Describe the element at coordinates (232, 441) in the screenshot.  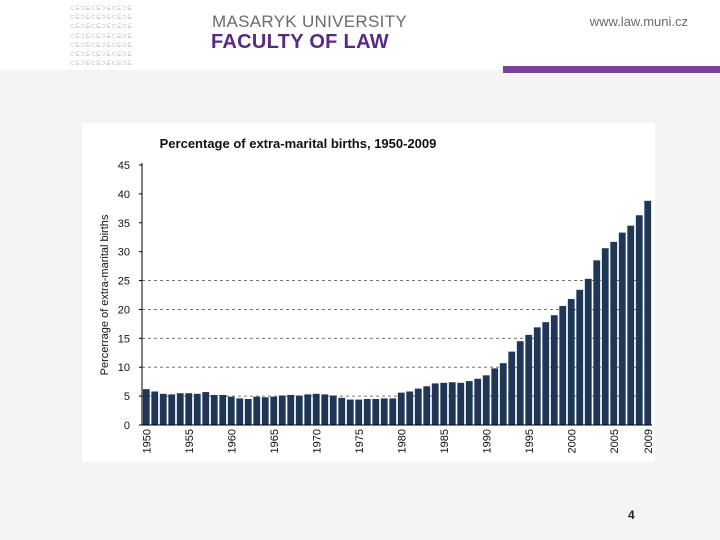
I see `x-tick-label: 1960` at that location.